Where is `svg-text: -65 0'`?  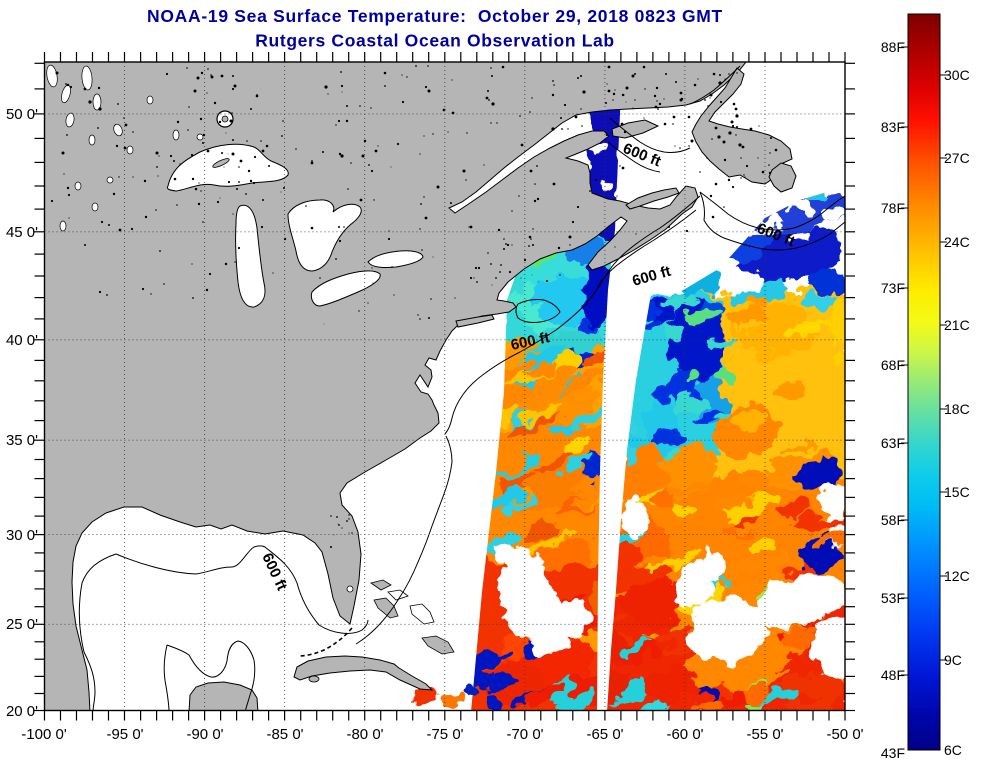
svg-text: -65 0' is located at coordinates (604, 734).